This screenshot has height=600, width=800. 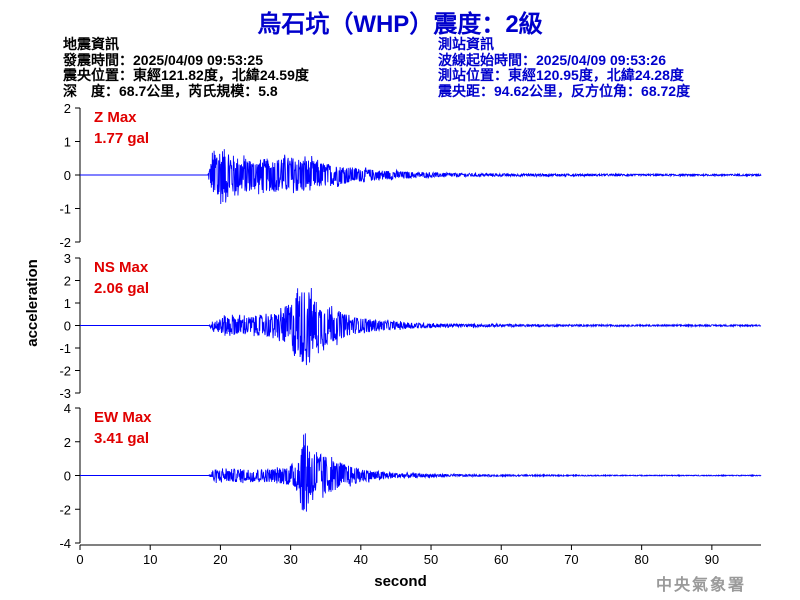 I want to click on chart-title: 烏石坑（WHP）震度：2級, so click(x=400, y=24).